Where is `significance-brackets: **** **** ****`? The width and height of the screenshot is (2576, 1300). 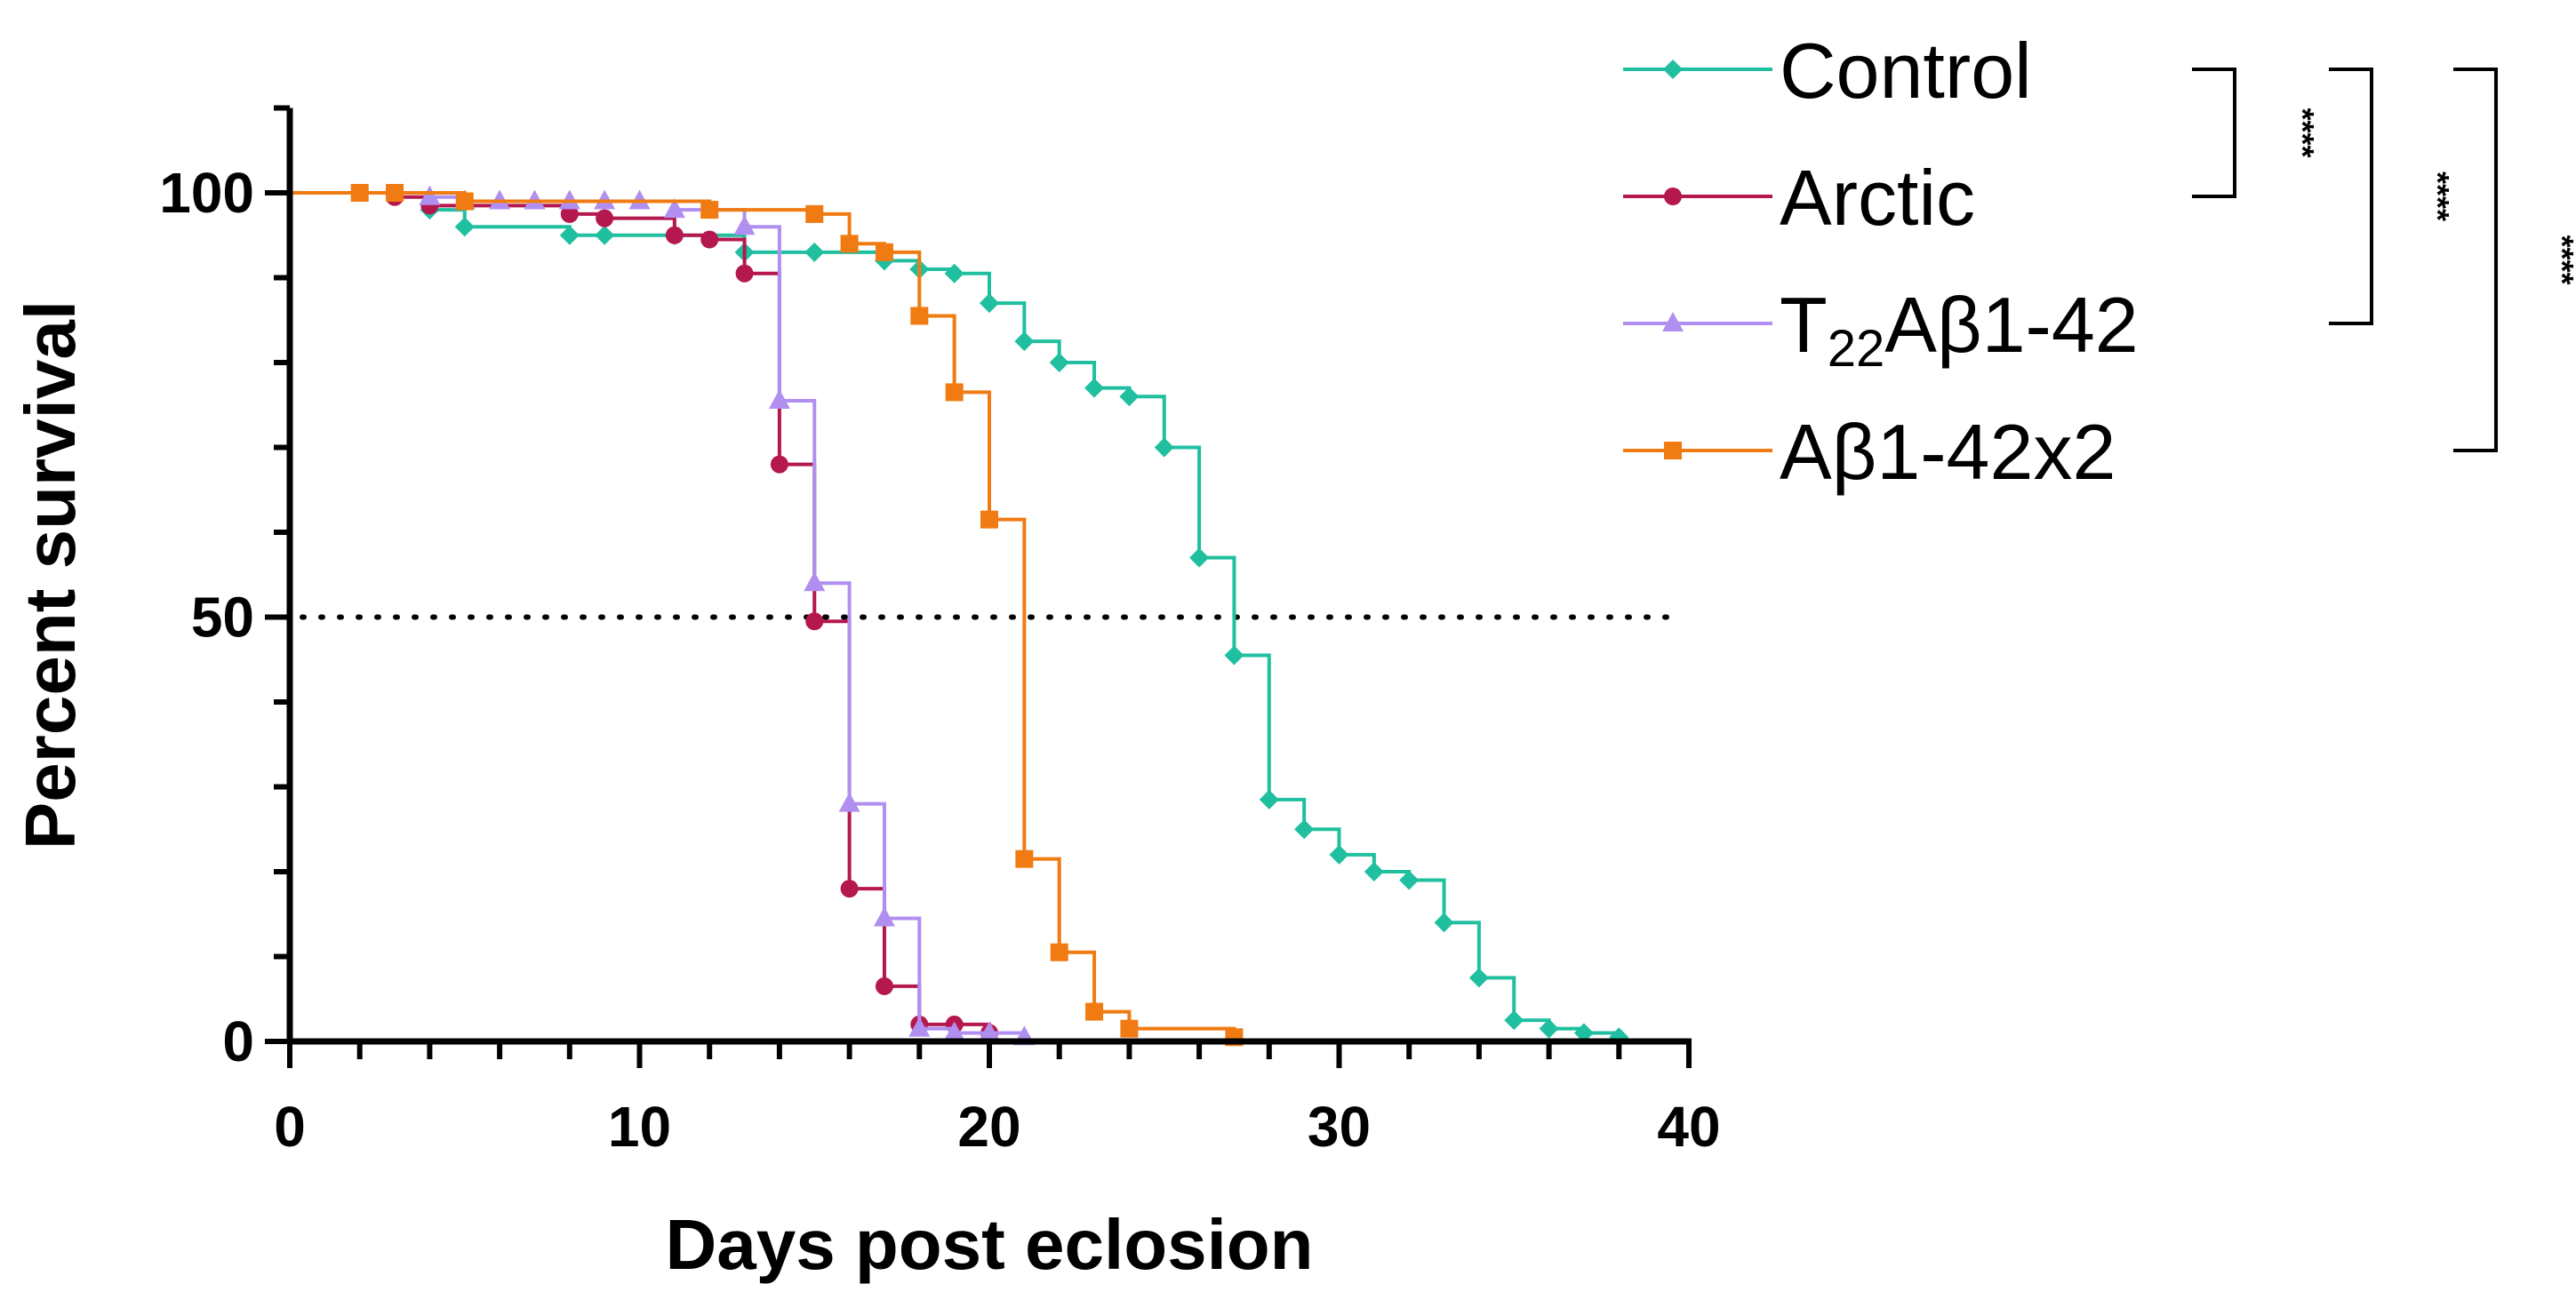 significance-brackets: **** **** **** is located at coordinates (2384, 260).